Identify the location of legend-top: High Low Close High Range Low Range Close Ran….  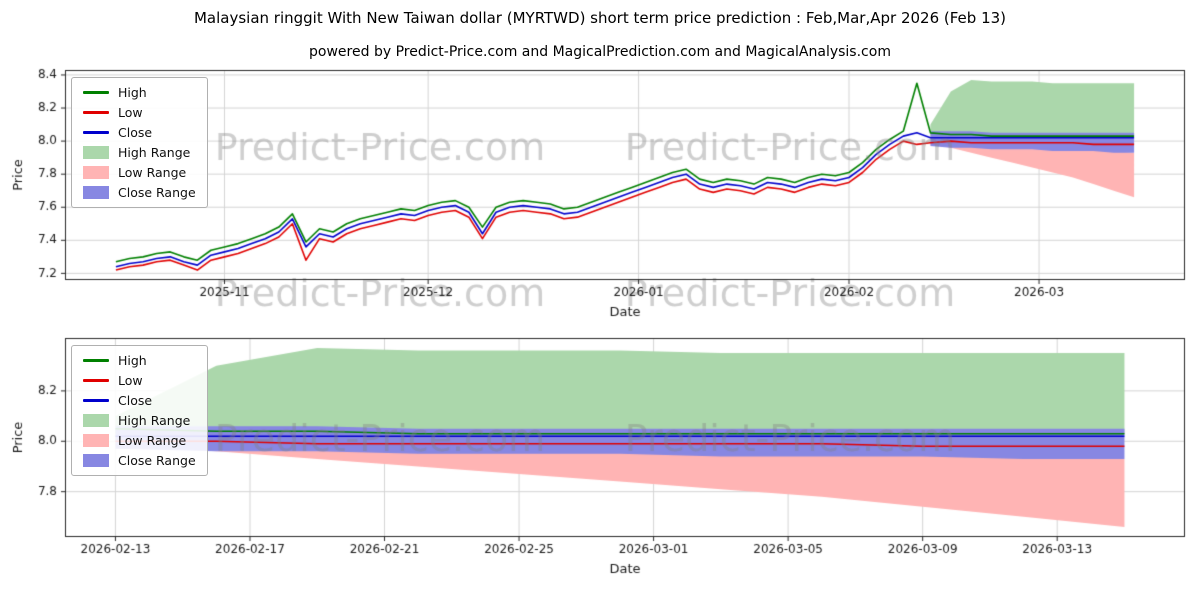
(139, 142).